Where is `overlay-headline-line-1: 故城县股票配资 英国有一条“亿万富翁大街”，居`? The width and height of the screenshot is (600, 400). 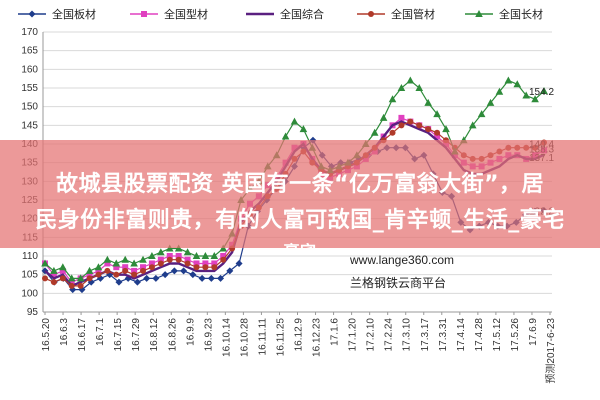
overlay-headline-line-1: 故城县股票配资 英国有一条“亿万富翁大街”，居 is located at coordinates (300, 184).